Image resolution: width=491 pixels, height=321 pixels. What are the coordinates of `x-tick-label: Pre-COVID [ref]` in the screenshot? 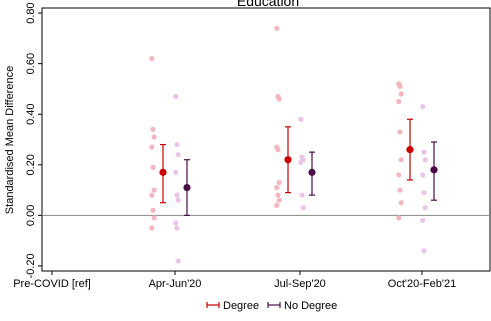 It's located at (52, 284).